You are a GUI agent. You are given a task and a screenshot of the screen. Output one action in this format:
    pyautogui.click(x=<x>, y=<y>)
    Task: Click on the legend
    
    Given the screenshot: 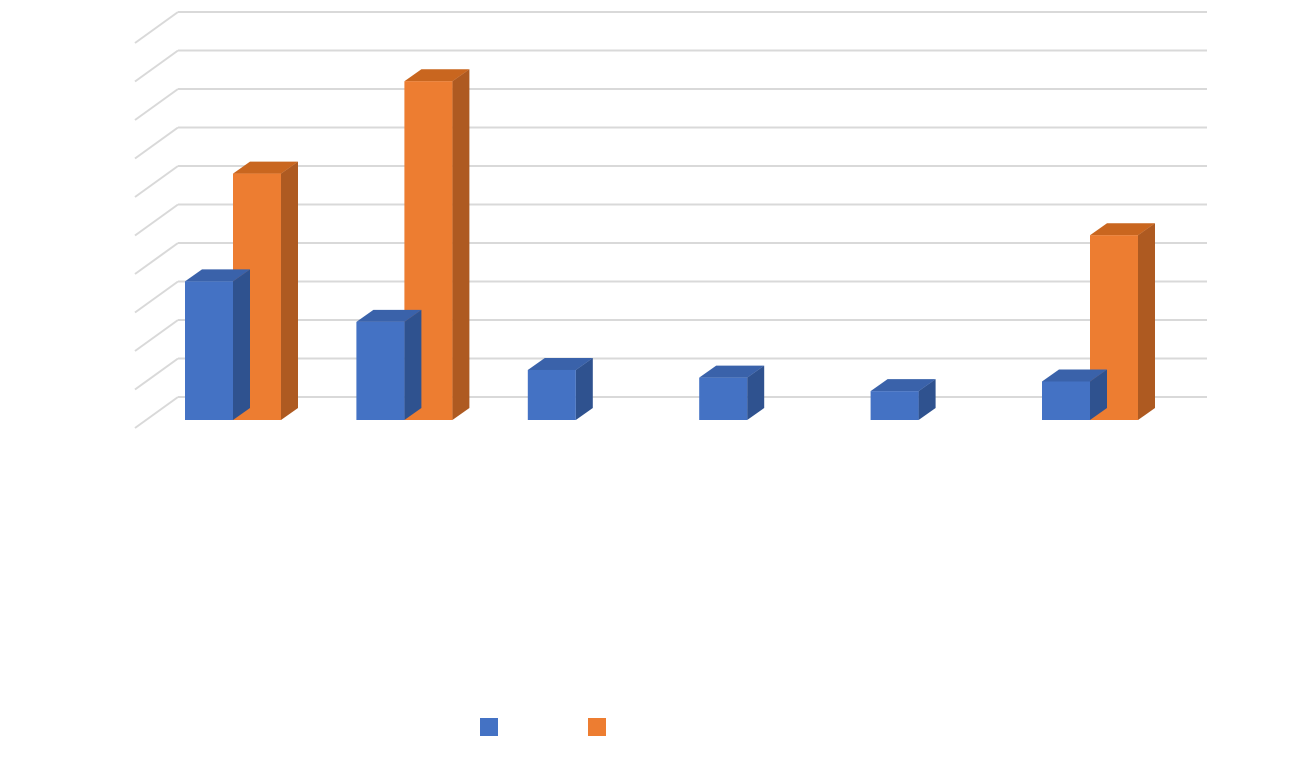 What is the action you would take?
    pyautogui.click(x=543, y=727)
    